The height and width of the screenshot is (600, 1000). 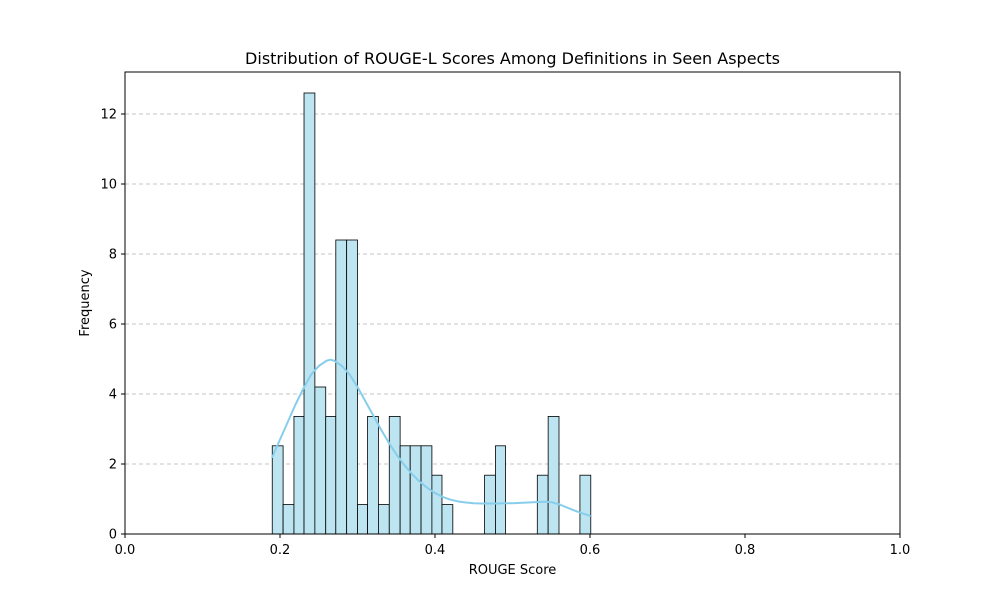 I want to click on y-tick-label: 2, so click(x=113, y=465).